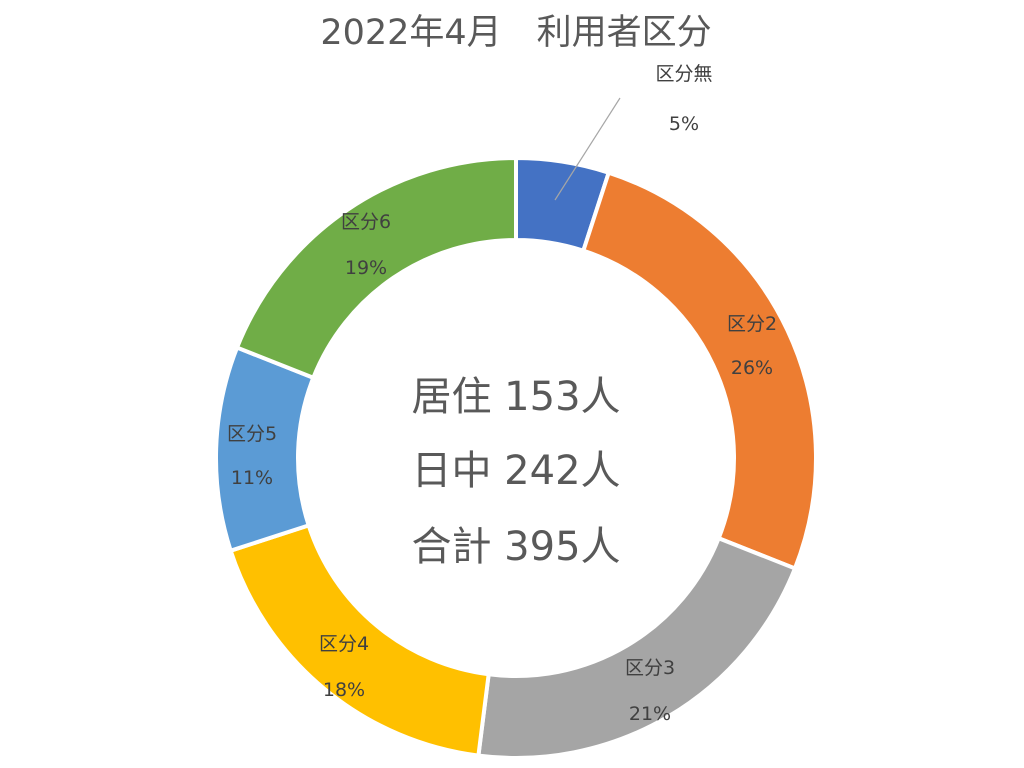 The height and width of the screenshot is (768, 1024). Describe the element at coordinates (752, 368) in the screenshot. I see `slice-value-label: 26%` at that location.